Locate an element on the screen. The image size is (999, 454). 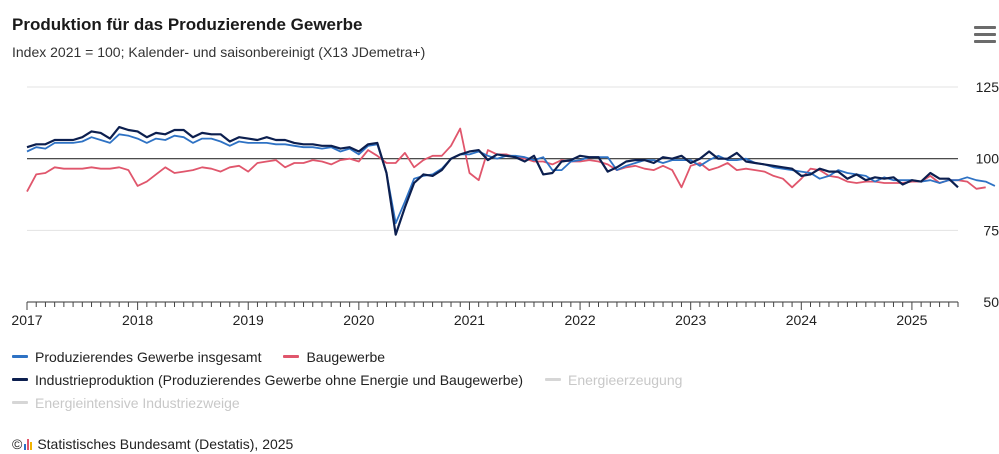
x-axis: 2017 2018 2019 2020 2021 2022 2023 2024 2025 is located at coordinates (485, 314).